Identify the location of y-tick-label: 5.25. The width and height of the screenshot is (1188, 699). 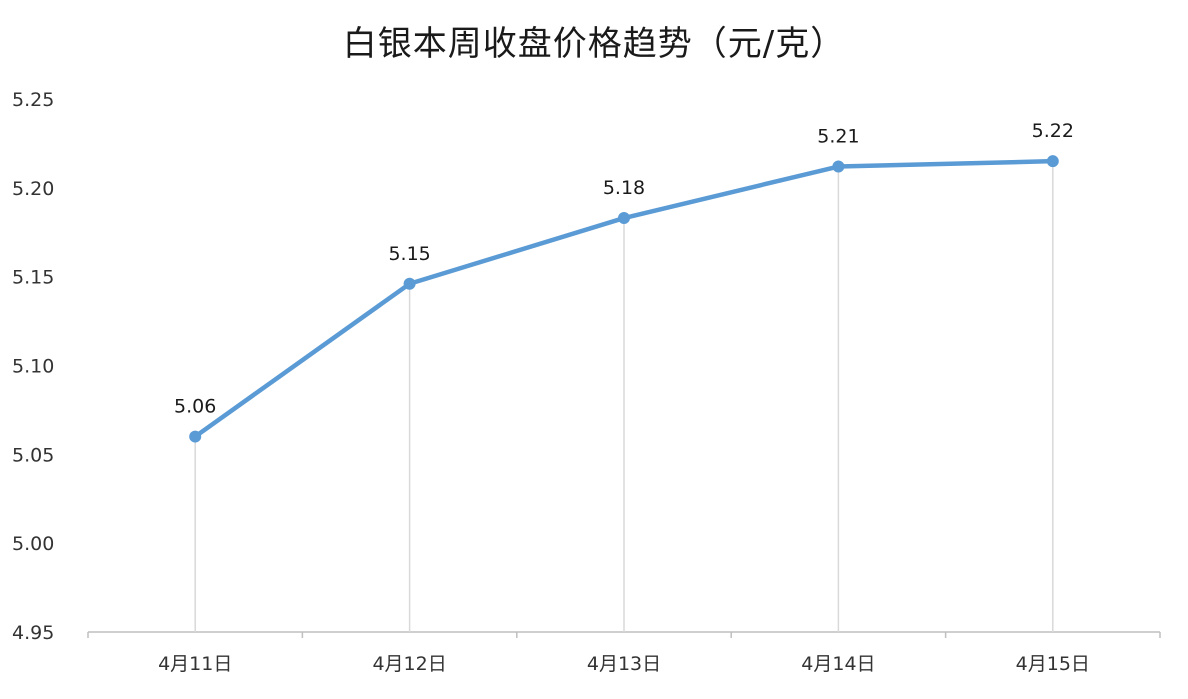
(33, 100).